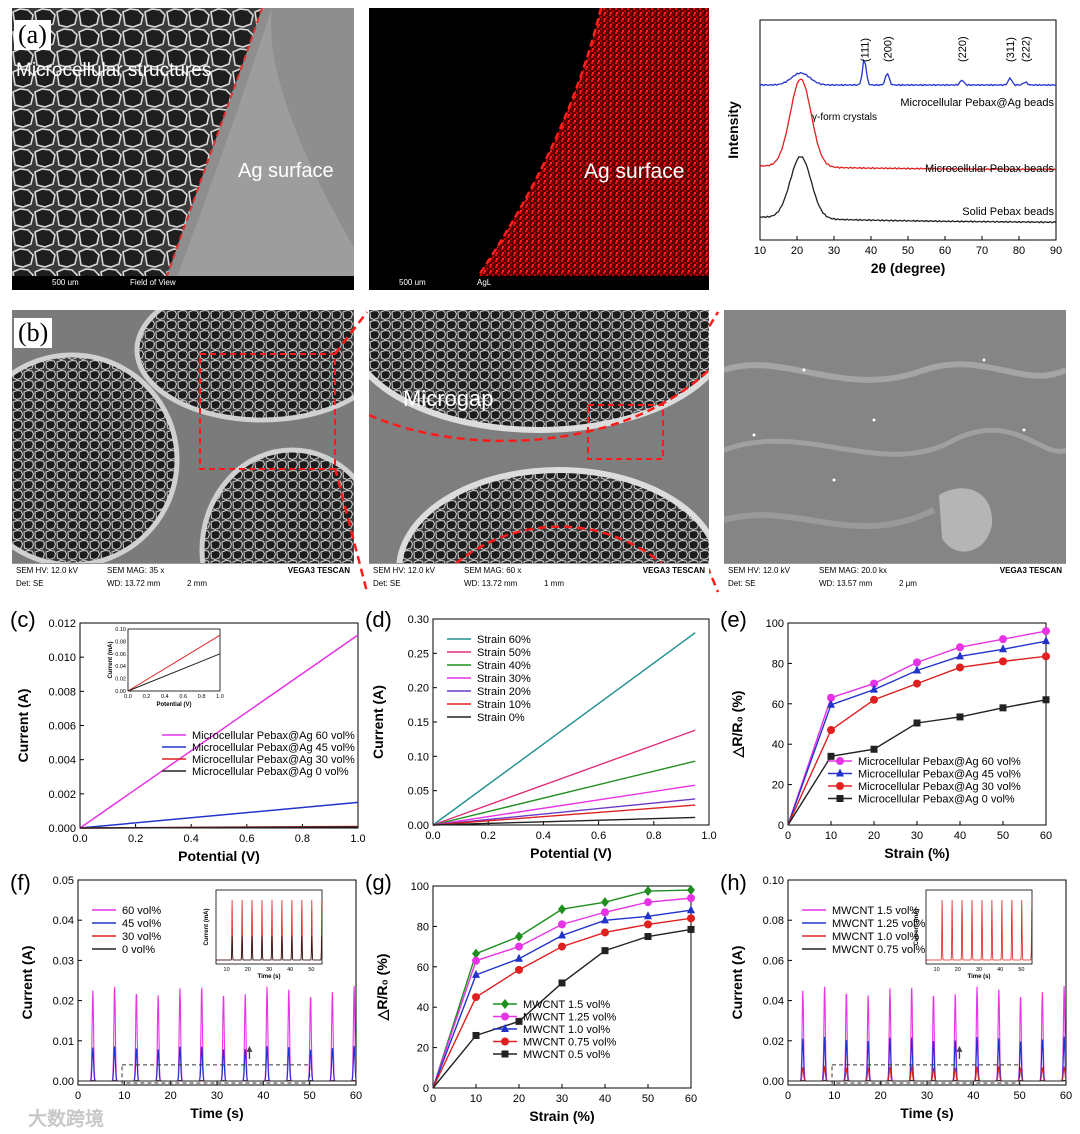 The width and height of the screenshot is (1080, 1134). Describe the element at coordinates (357, 839) in the screenshot. I see `x-tick-label: 1.0` at that location.